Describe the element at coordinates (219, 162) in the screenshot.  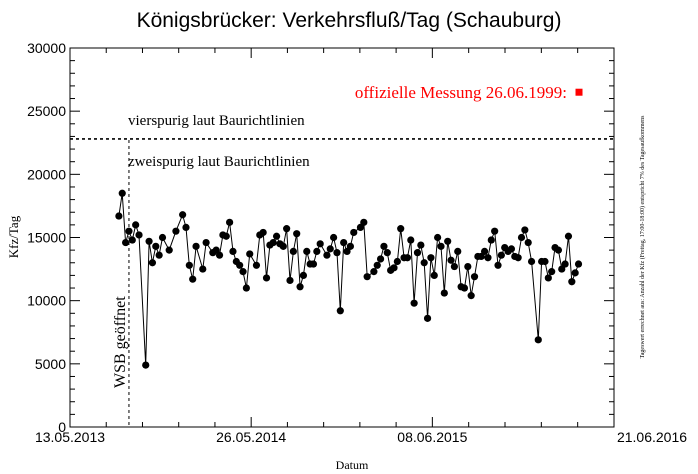
I see `annotation-zweispurig: zweispurig laut Baurichtlinien` at that location.